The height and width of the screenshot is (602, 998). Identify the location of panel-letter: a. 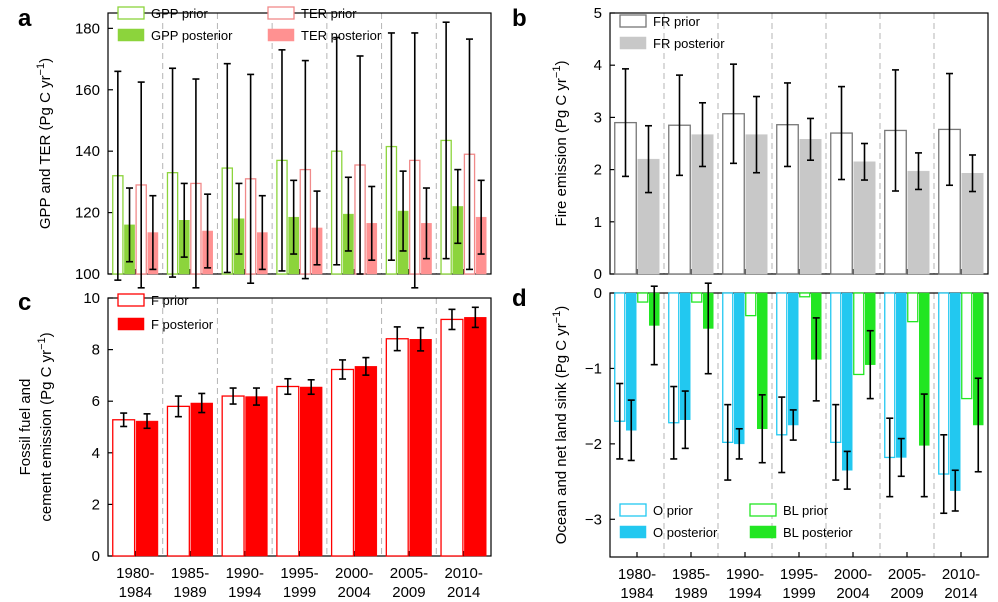
(25, 18).